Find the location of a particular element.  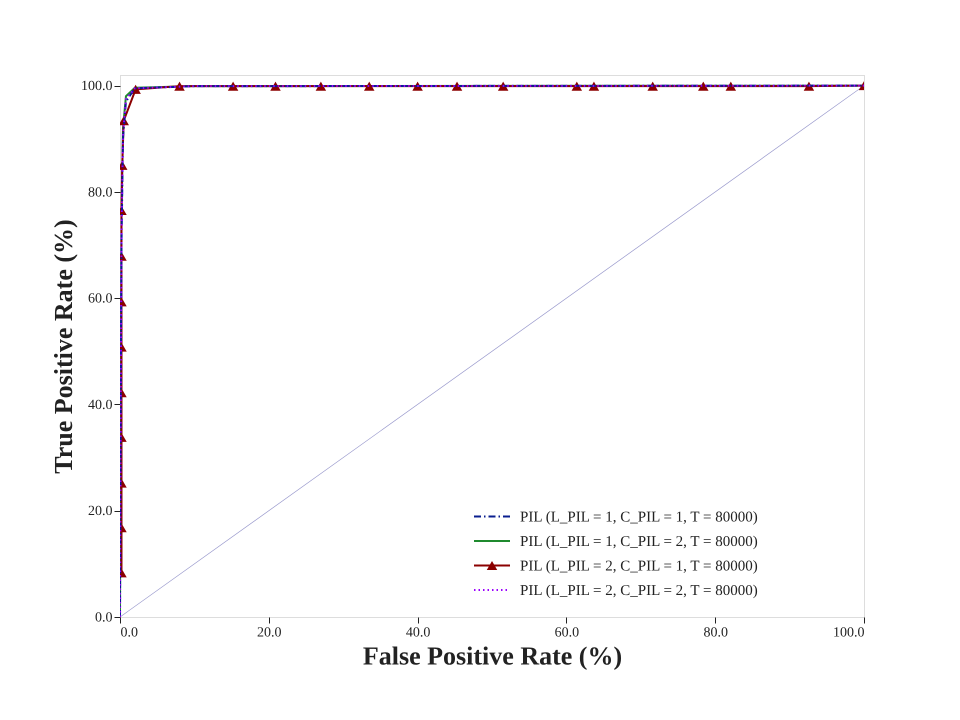

x-tick-label: 0.0 is located at coordinates (129, 633).